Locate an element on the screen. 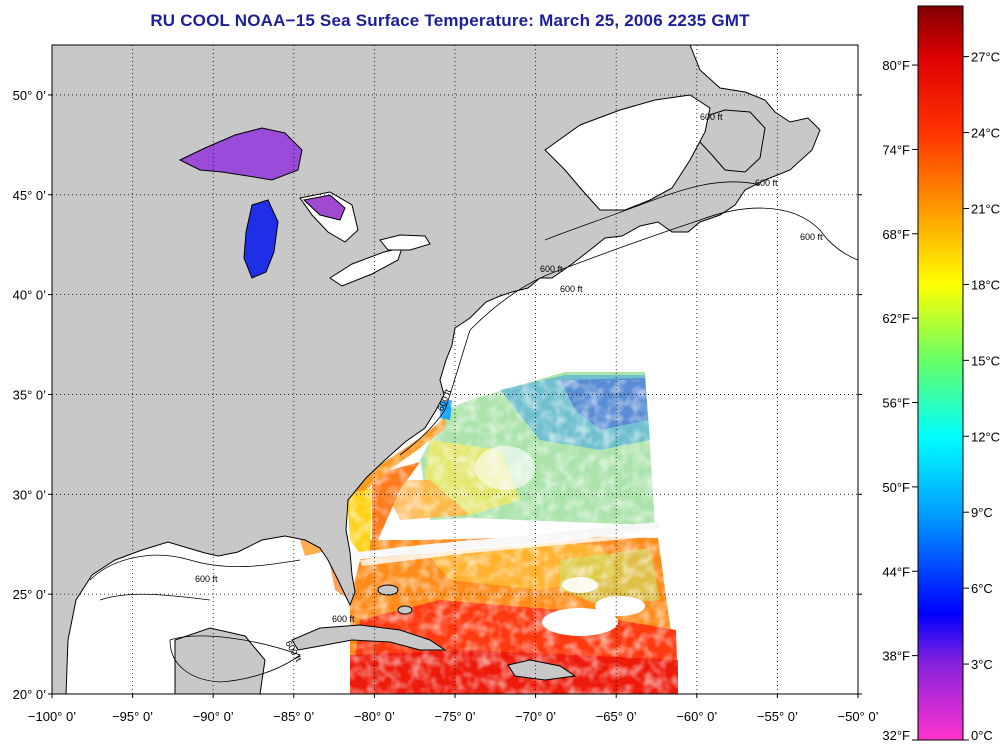 This screenshot has width=1008, height=754. lat-tick-label: 25° 0’ is located at coordinates (30, 594).